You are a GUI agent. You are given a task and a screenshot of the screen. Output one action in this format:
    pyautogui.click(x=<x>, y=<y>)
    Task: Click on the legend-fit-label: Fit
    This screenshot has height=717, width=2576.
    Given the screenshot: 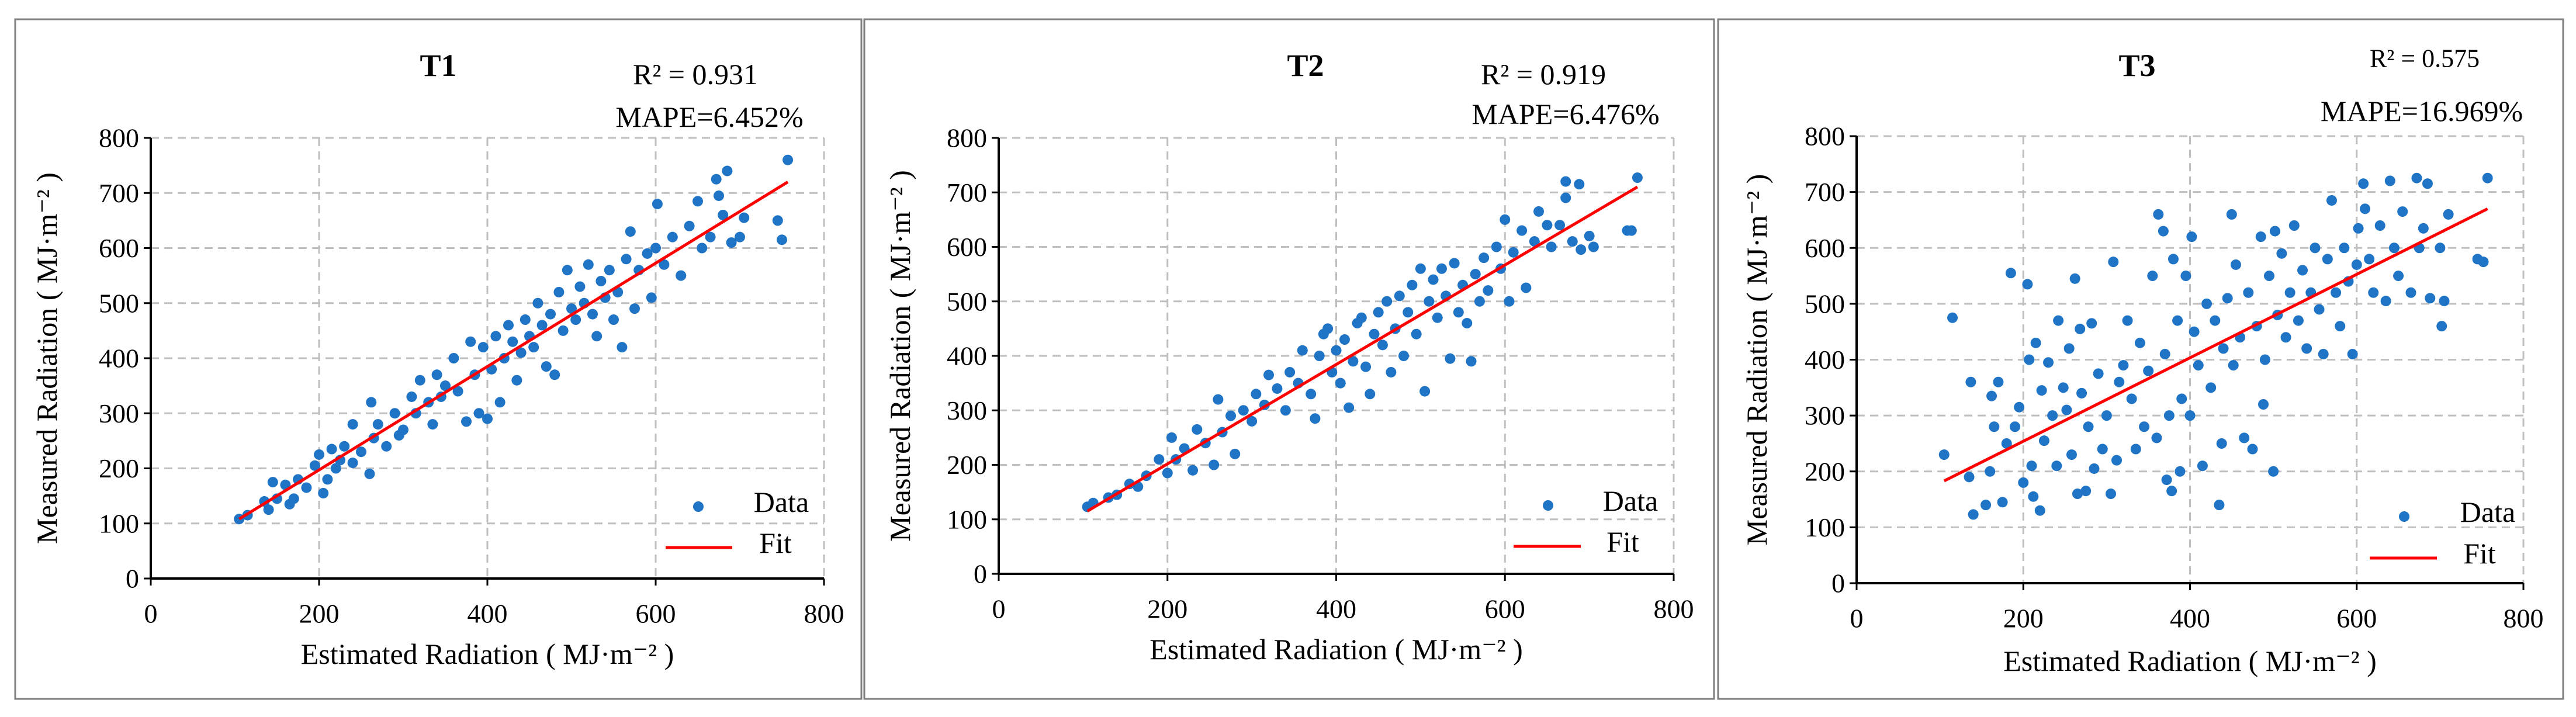 What is the action you would take?
    pyautogui.click(x=2479, y=553)
    